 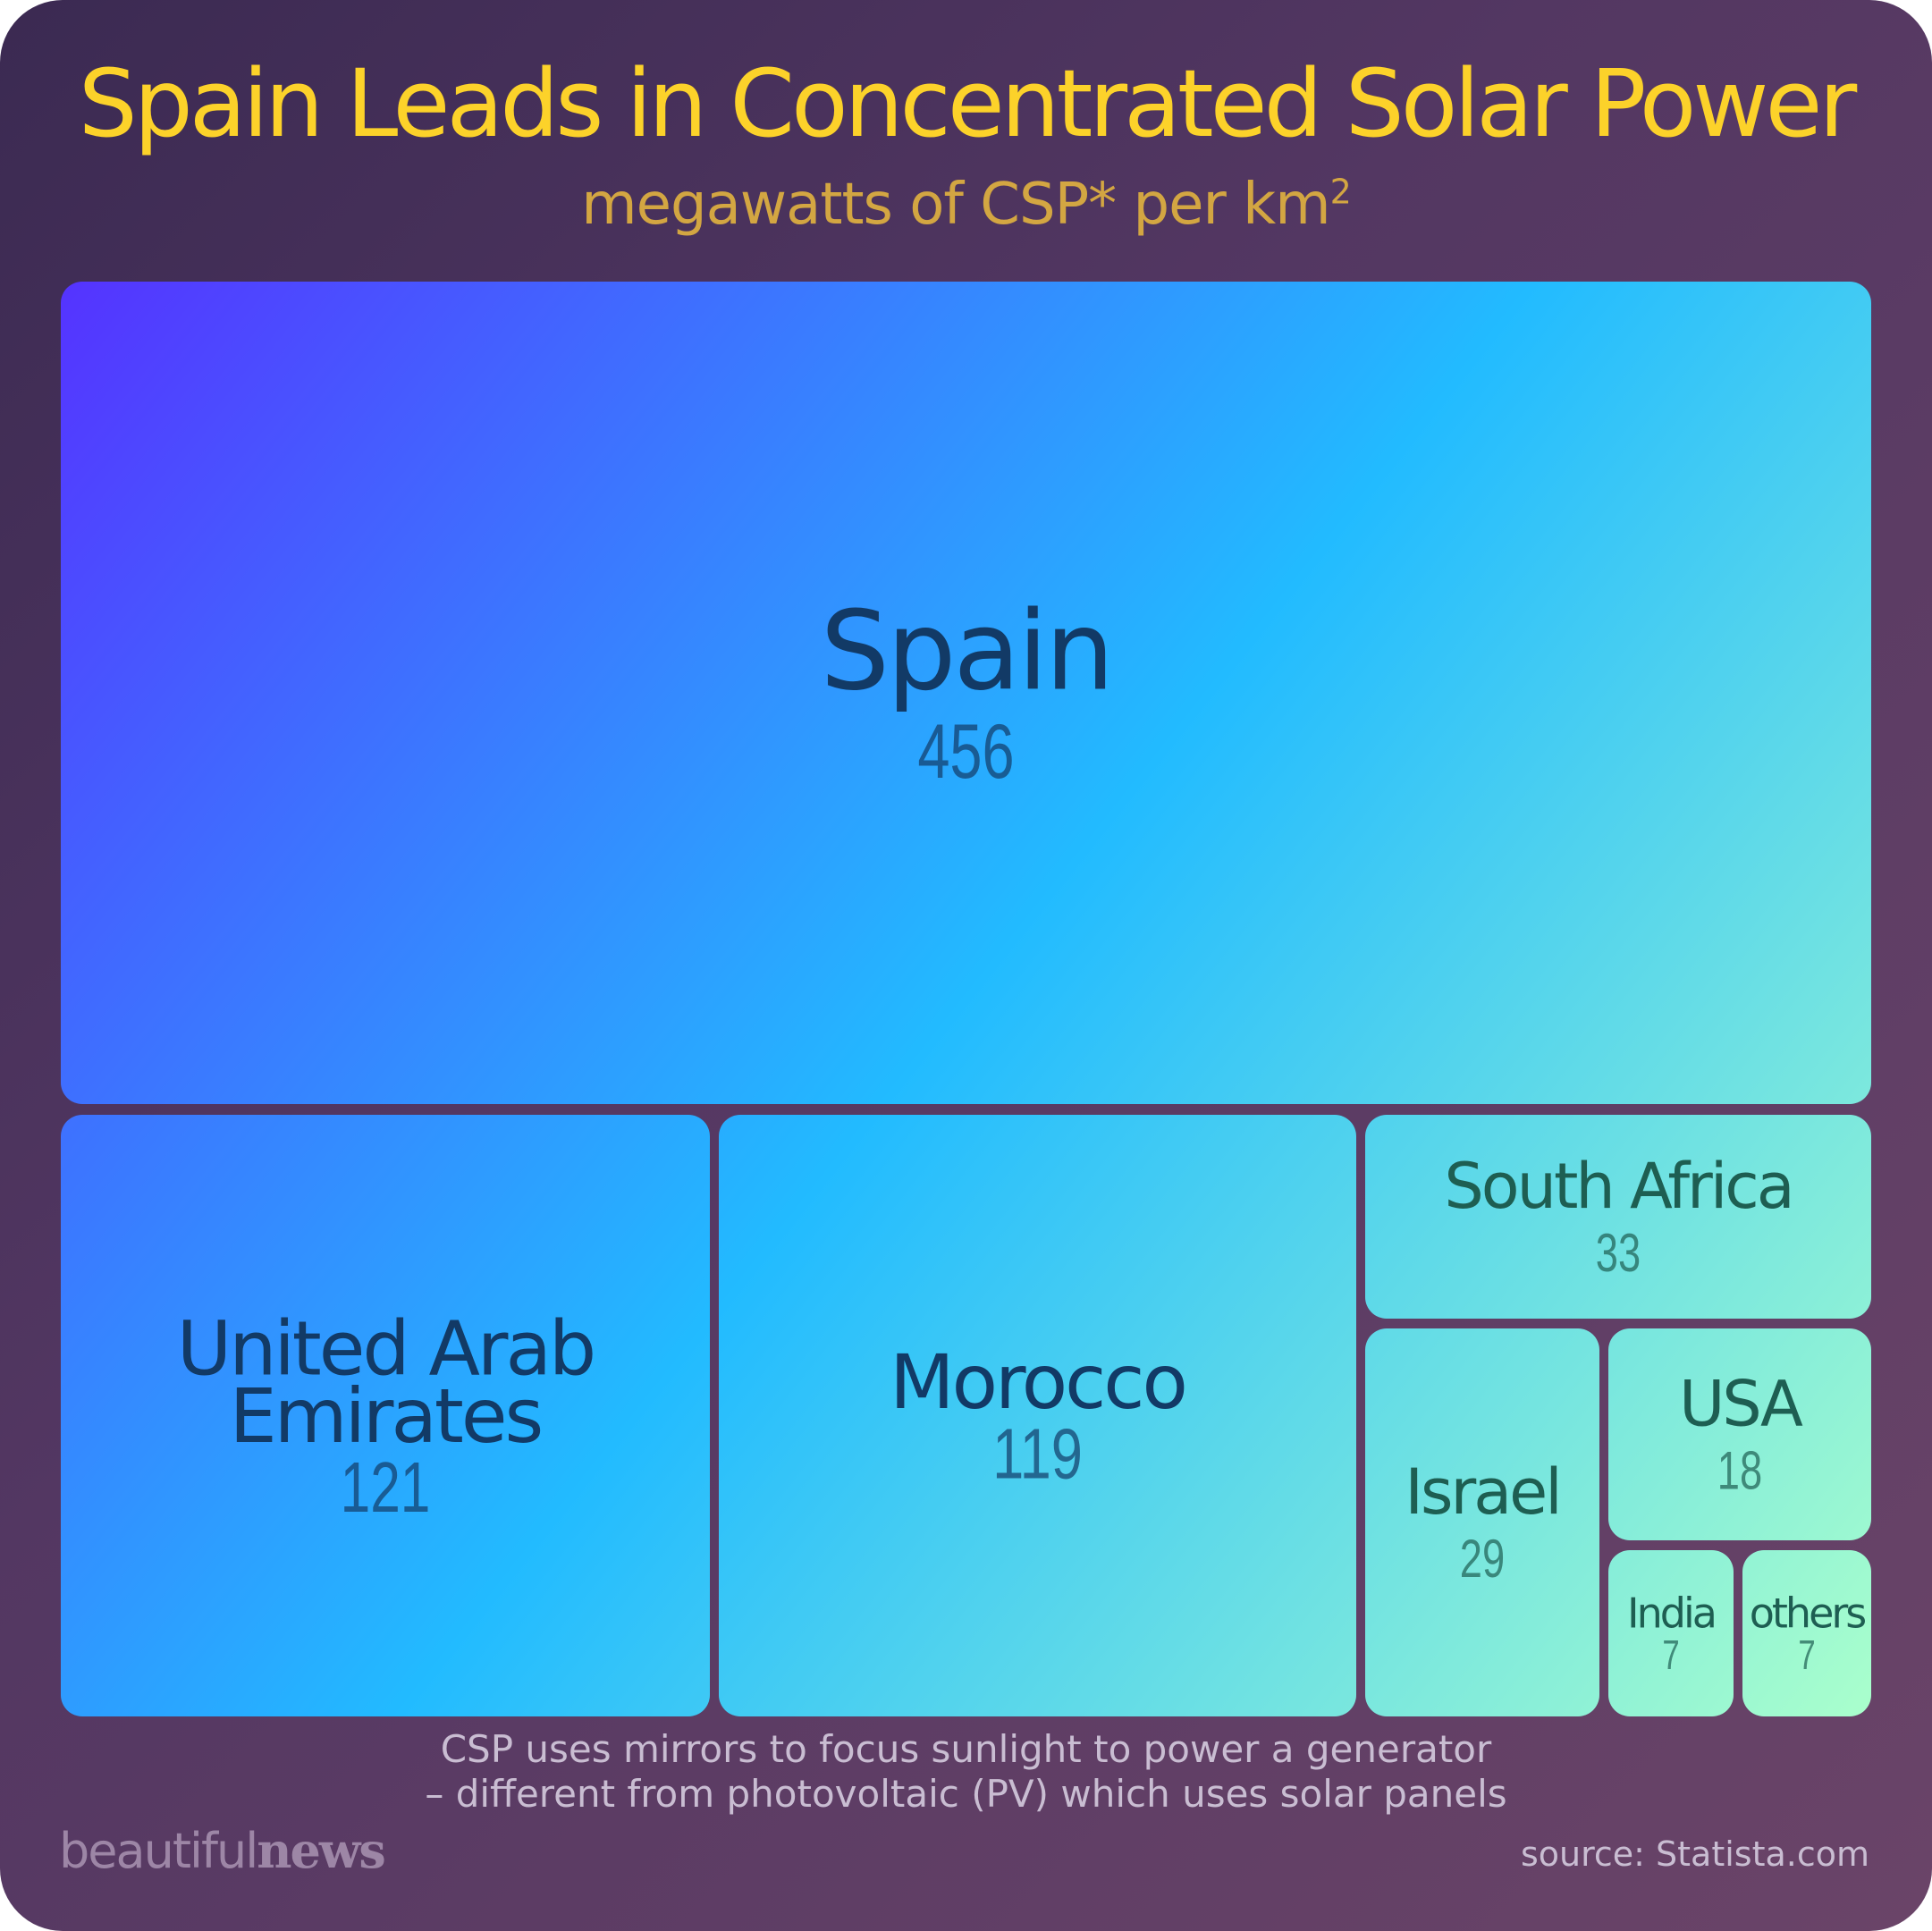 What do you see at coordinates (1806, 1655) in the screenshot?
I see `tile-value-others: 7` at bounding box center [1806, 1655].